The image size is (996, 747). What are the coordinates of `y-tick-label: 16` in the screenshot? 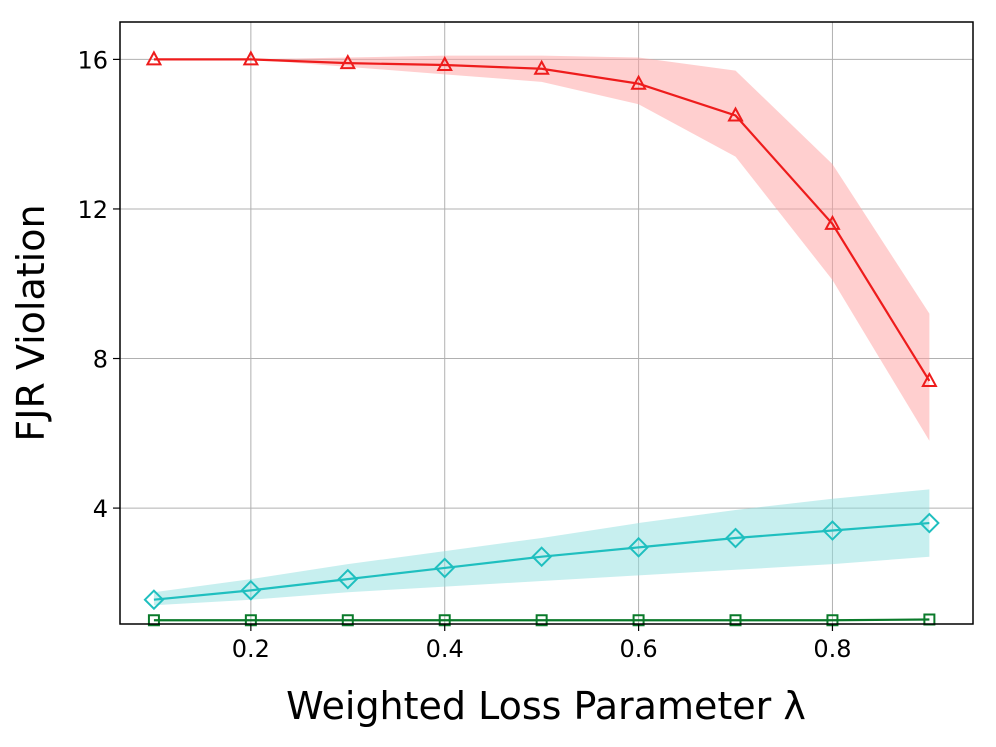 It's located at (92, 60).